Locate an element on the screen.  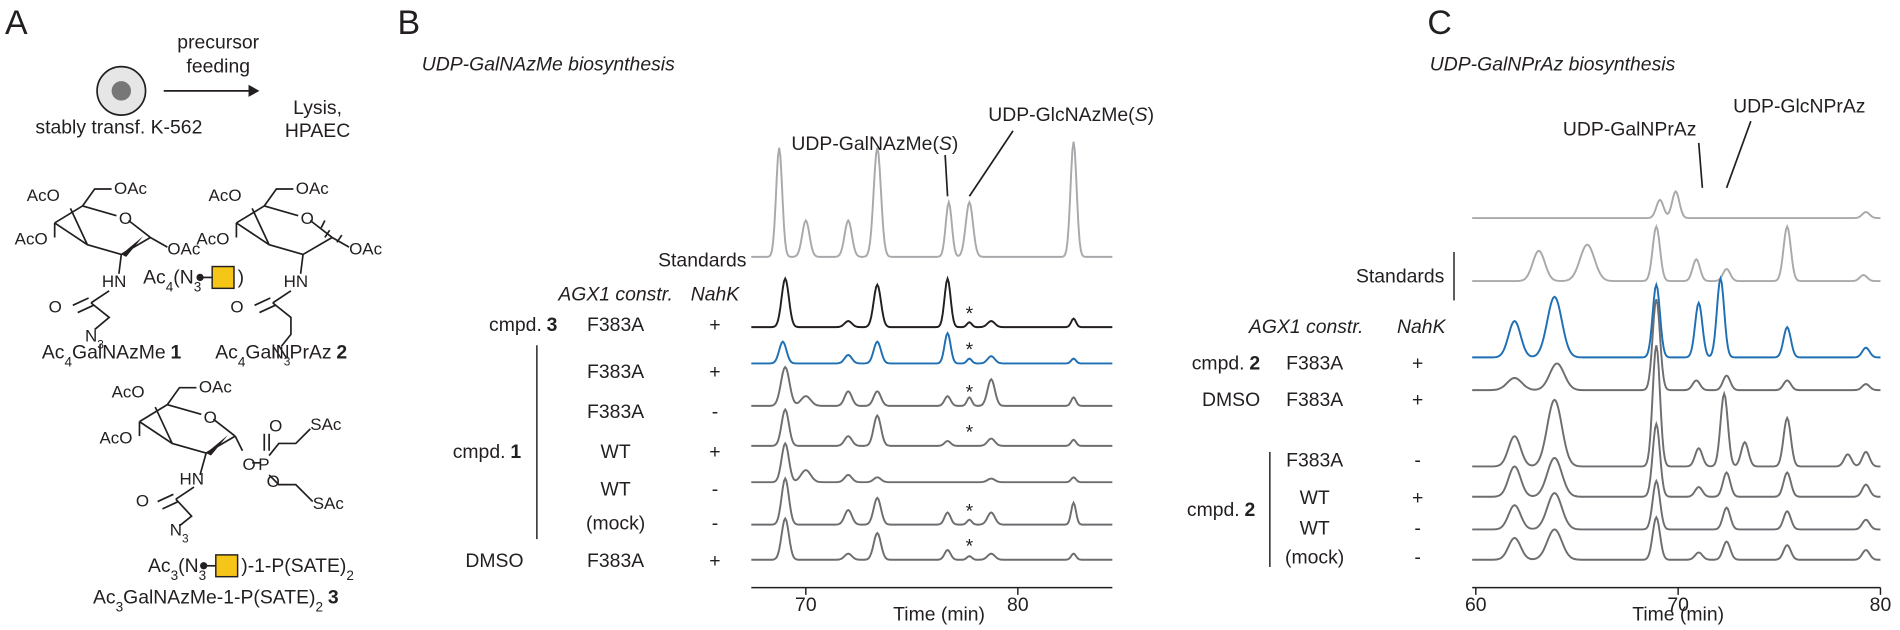
text-part: UDP-GlcNAzMe( is located at coordinates (1061, 115).